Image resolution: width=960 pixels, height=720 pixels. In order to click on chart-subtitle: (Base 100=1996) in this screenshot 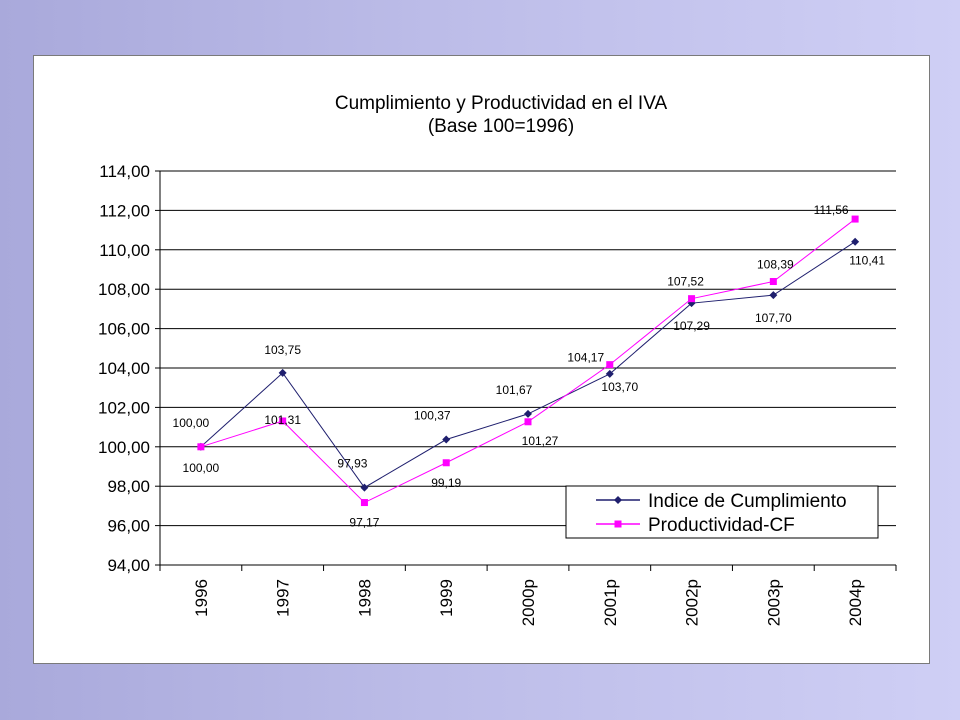, I will do `click(501, 126)`.